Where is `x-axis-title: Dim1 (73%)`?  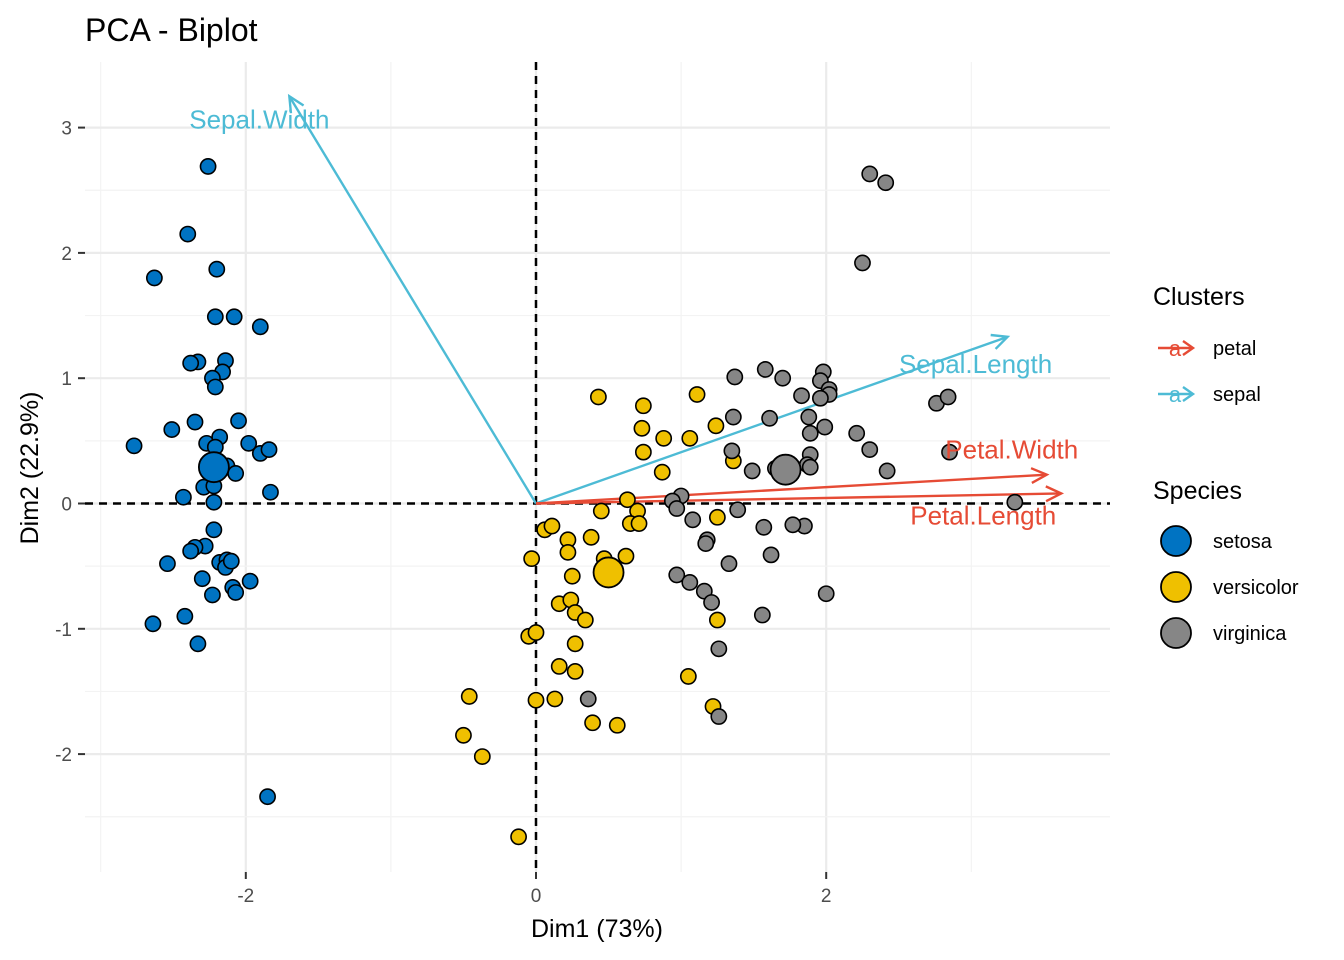 x-axis-title: Dim1 (73%) is located at coordinates (597, 929).